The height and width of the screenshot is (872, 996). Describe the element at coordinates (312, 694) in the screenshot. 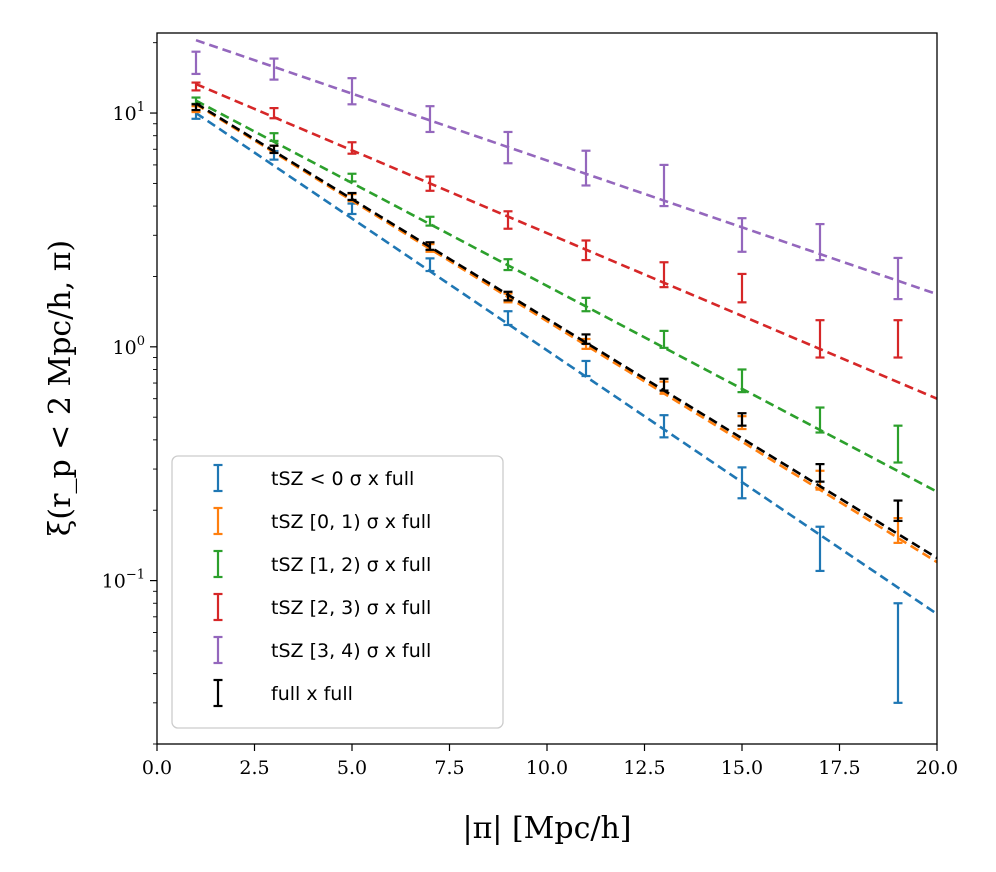

I see `legend-label: full x full` at that location.